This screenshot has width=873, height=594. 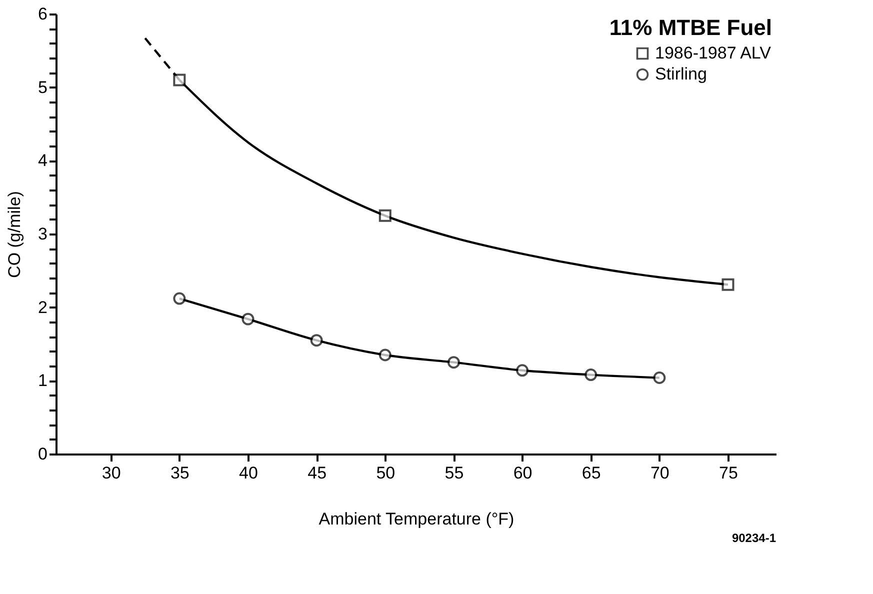 I want to click on x-axis-title: Ambient Temperature (°F), so click(x=416, y=519).